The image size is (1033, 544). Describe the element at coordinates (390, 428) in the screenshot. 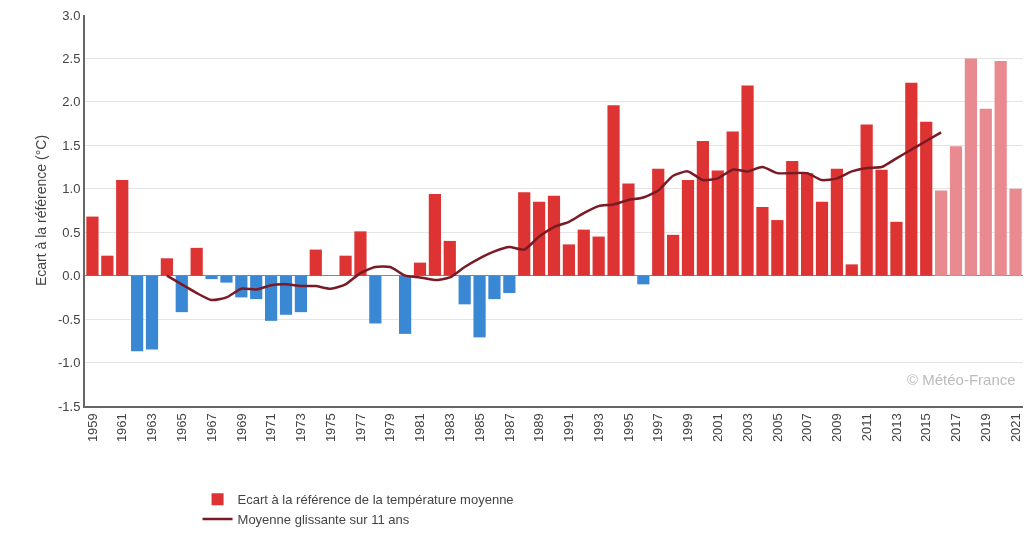

I see `x-tick-label: 1979` at that location.